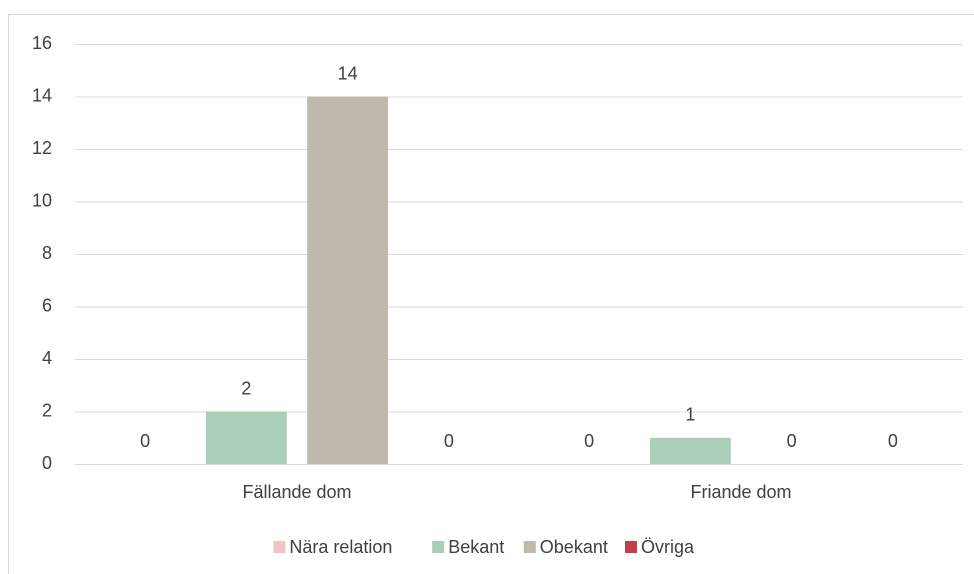 The image size is (974, 574). What do you see at coordinates (348, 73) in the screenshot?
I see `data-label: 14` at bounding box center [348, 73].